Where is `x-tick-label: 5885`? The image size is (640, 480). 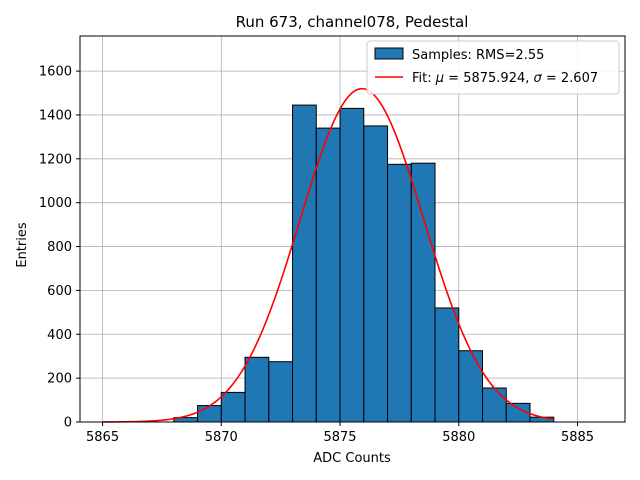
x-tick-label: 5885 is located at coordinates (577, 437).